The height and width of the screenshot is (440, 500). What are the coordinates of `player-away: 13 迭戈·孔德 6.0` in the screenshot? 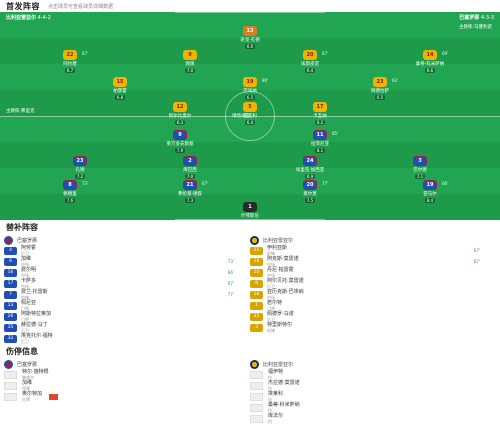 It's located at (250, 37).